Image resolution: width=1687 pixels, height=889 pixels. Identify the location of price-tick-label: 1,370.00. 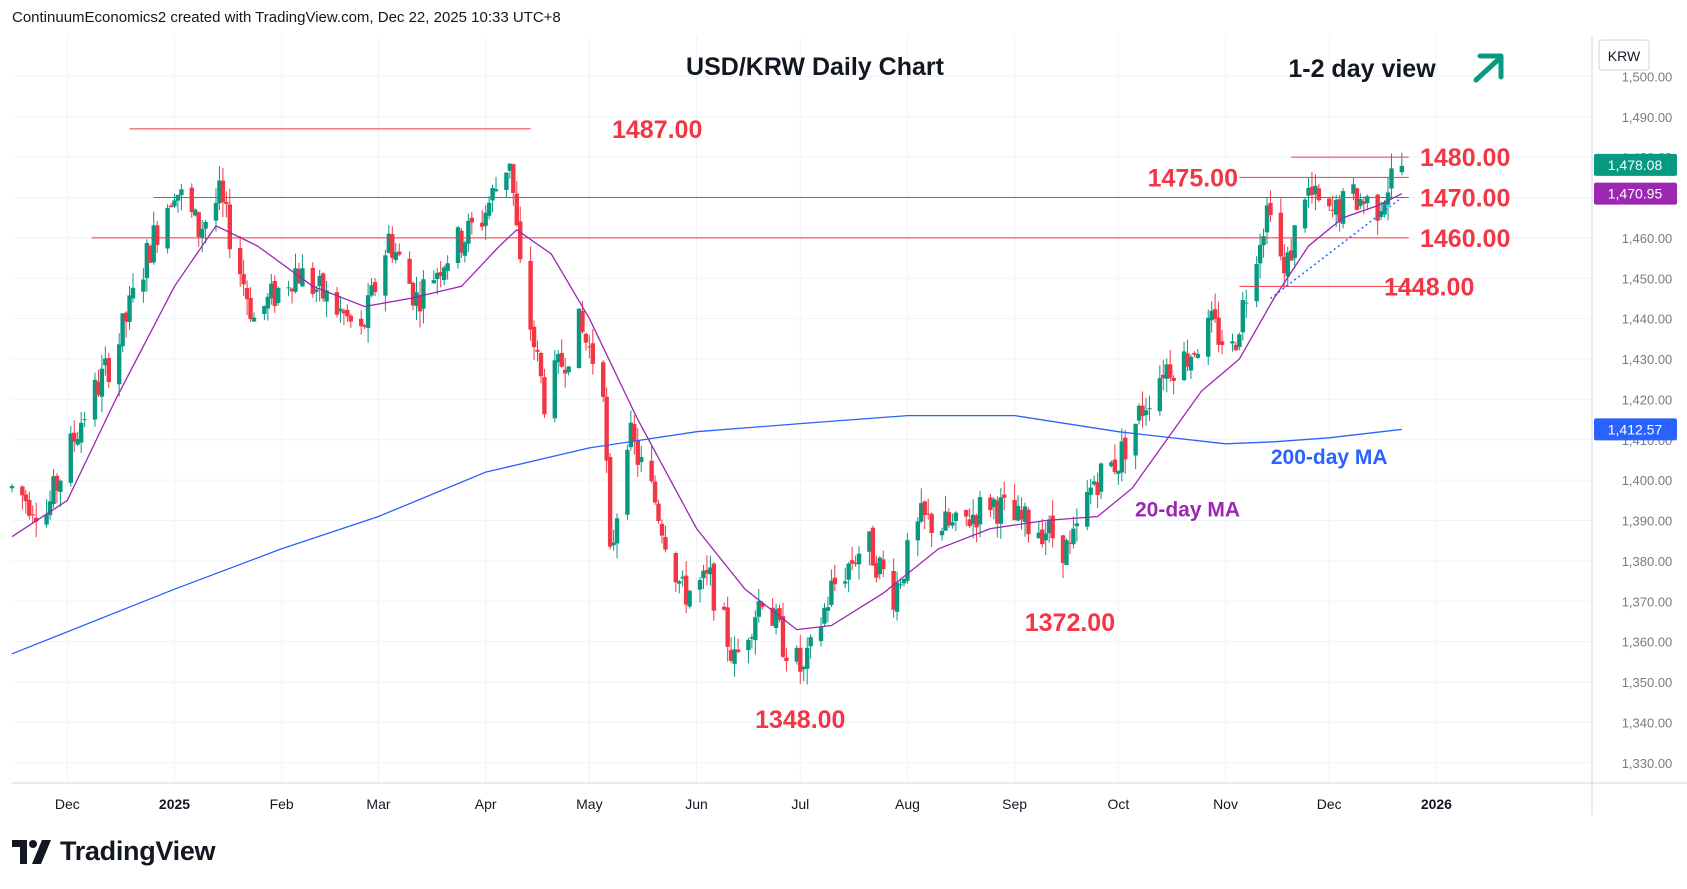
(1647, 601).